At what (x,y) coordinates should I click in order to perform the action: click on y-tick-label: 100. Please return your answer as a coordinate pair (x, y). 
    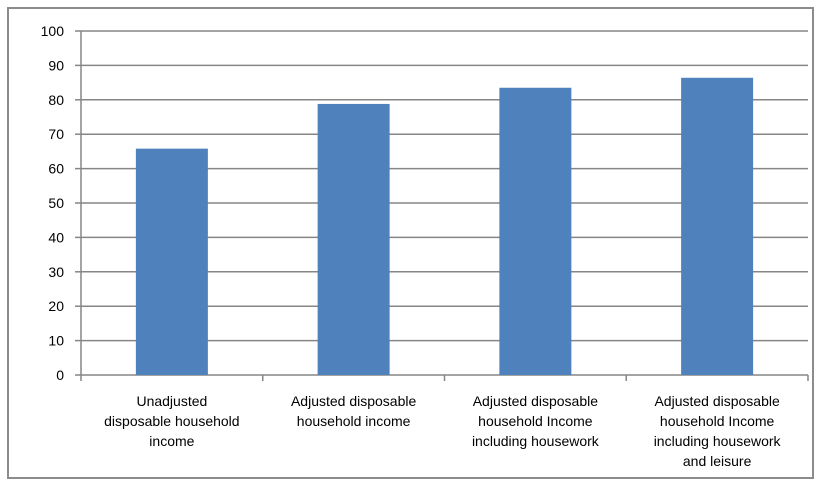
    Looking at the image, I should click on (53, 31).